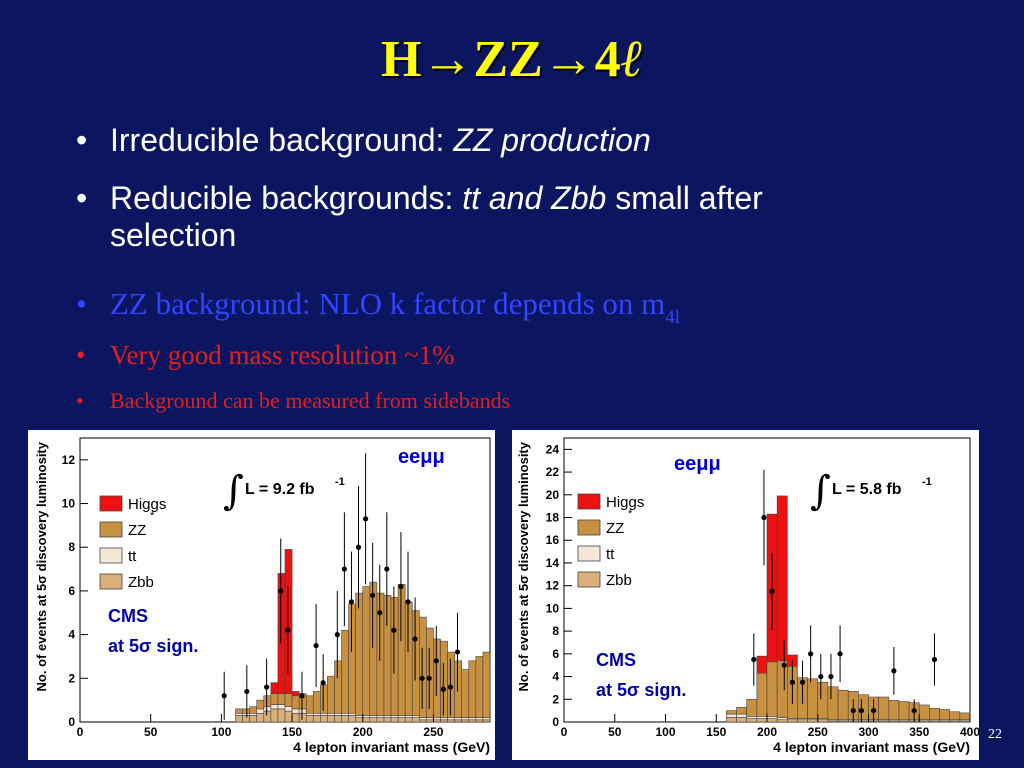  Describe the element at coordinates (632, 59) in the screenshot. I see `title-ell: ℓ` at that location.